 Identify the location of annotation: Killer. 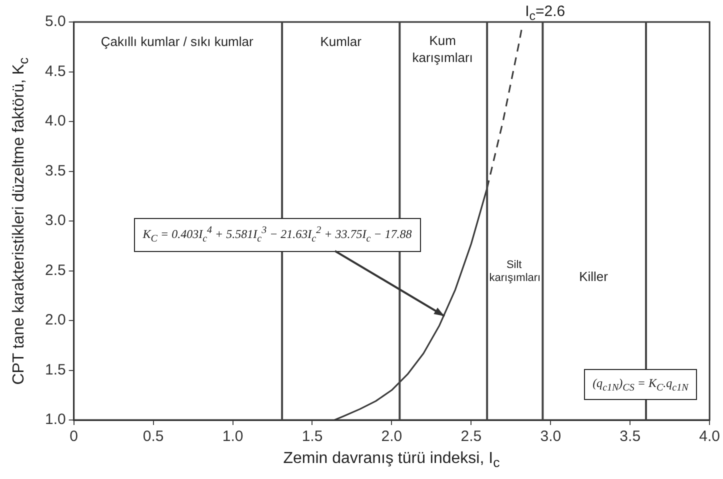
(593, 276).